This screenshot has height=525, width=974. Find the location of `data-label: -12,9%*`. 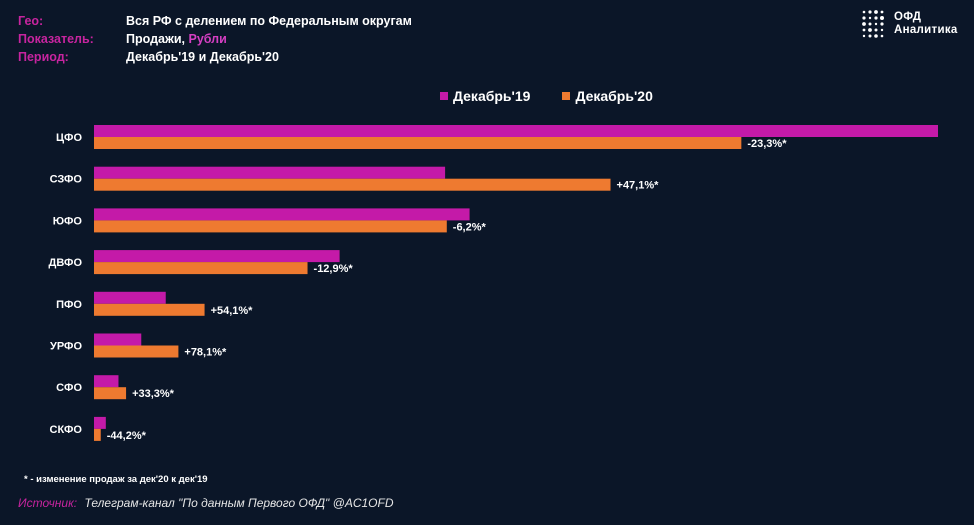

data-label: -12,9%* is located at coordinates (334, 269).